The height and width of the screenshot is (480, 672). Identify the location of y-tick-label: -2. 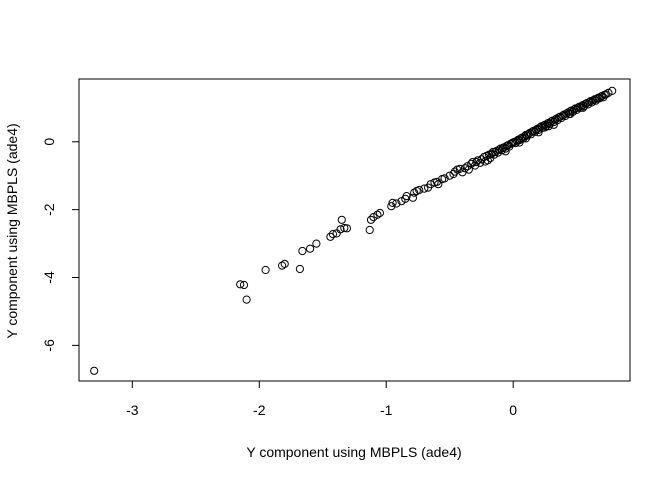
(49, 209).